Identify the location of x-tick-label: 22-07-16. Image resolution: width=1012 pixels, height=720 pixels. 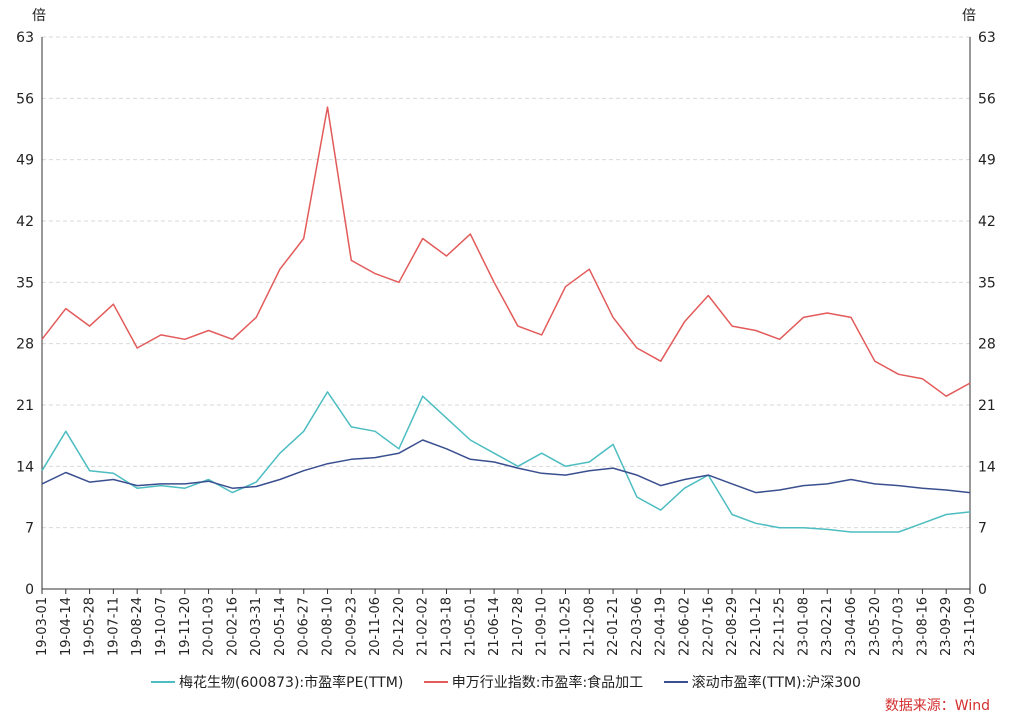
(708, 626).